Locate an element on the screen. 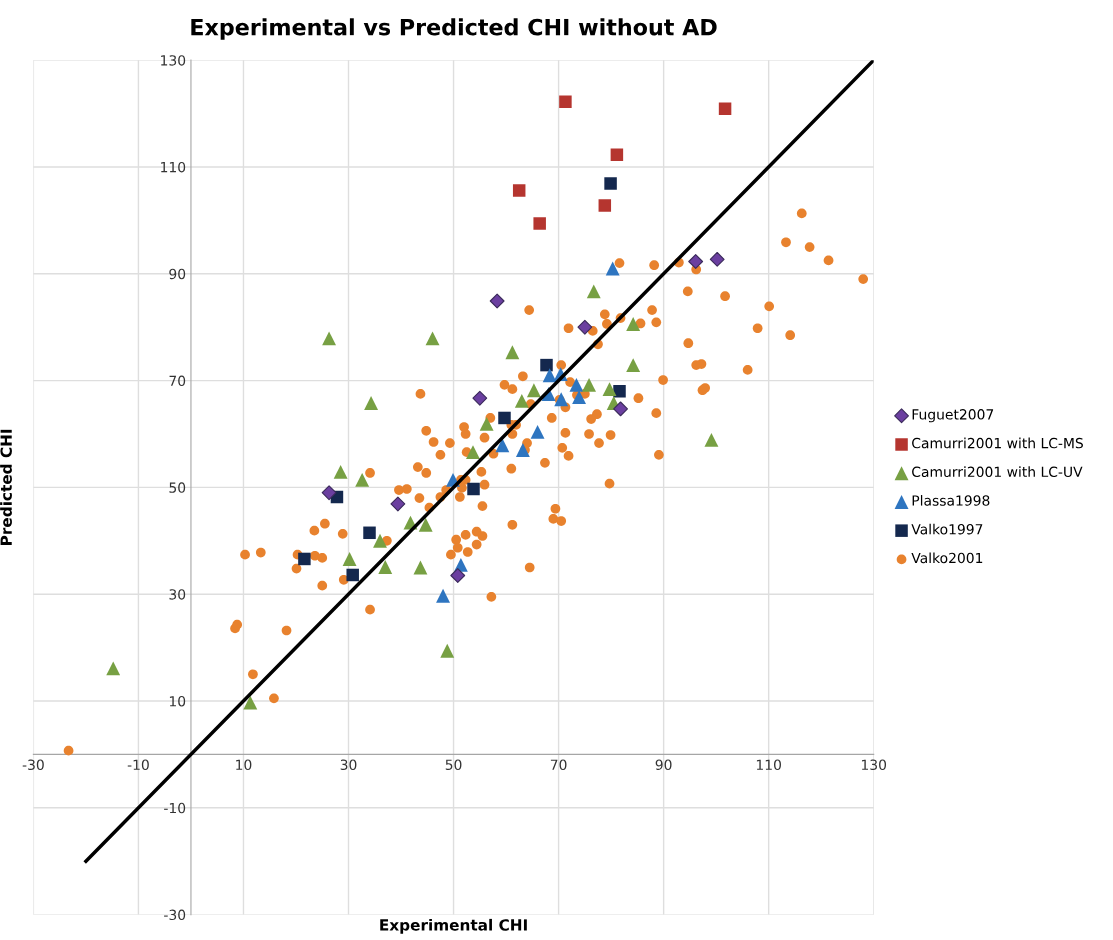 The image size is (1113, 940). y-tick-label: 30 is located at coordinates (177, 594).